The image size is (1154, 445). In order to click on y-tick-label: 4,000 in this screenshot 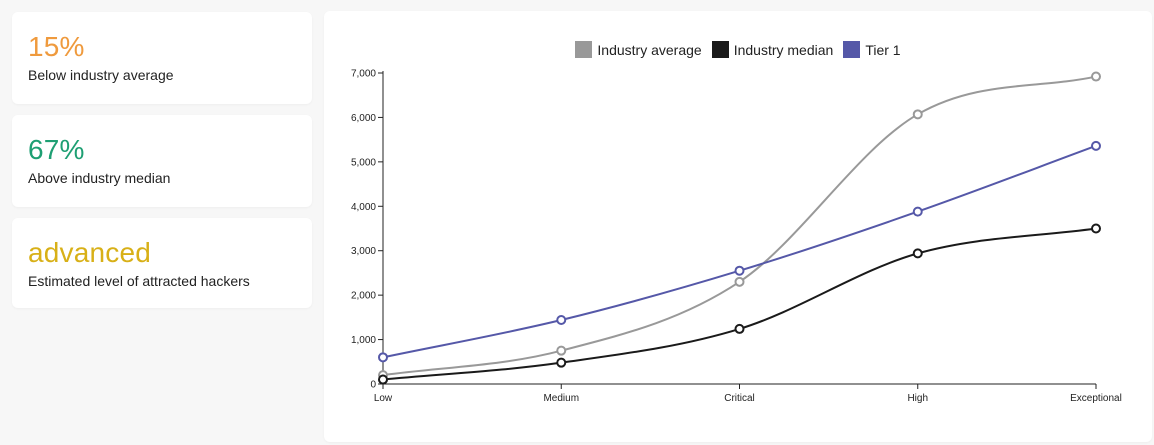, I will do `click(363, 207)`.